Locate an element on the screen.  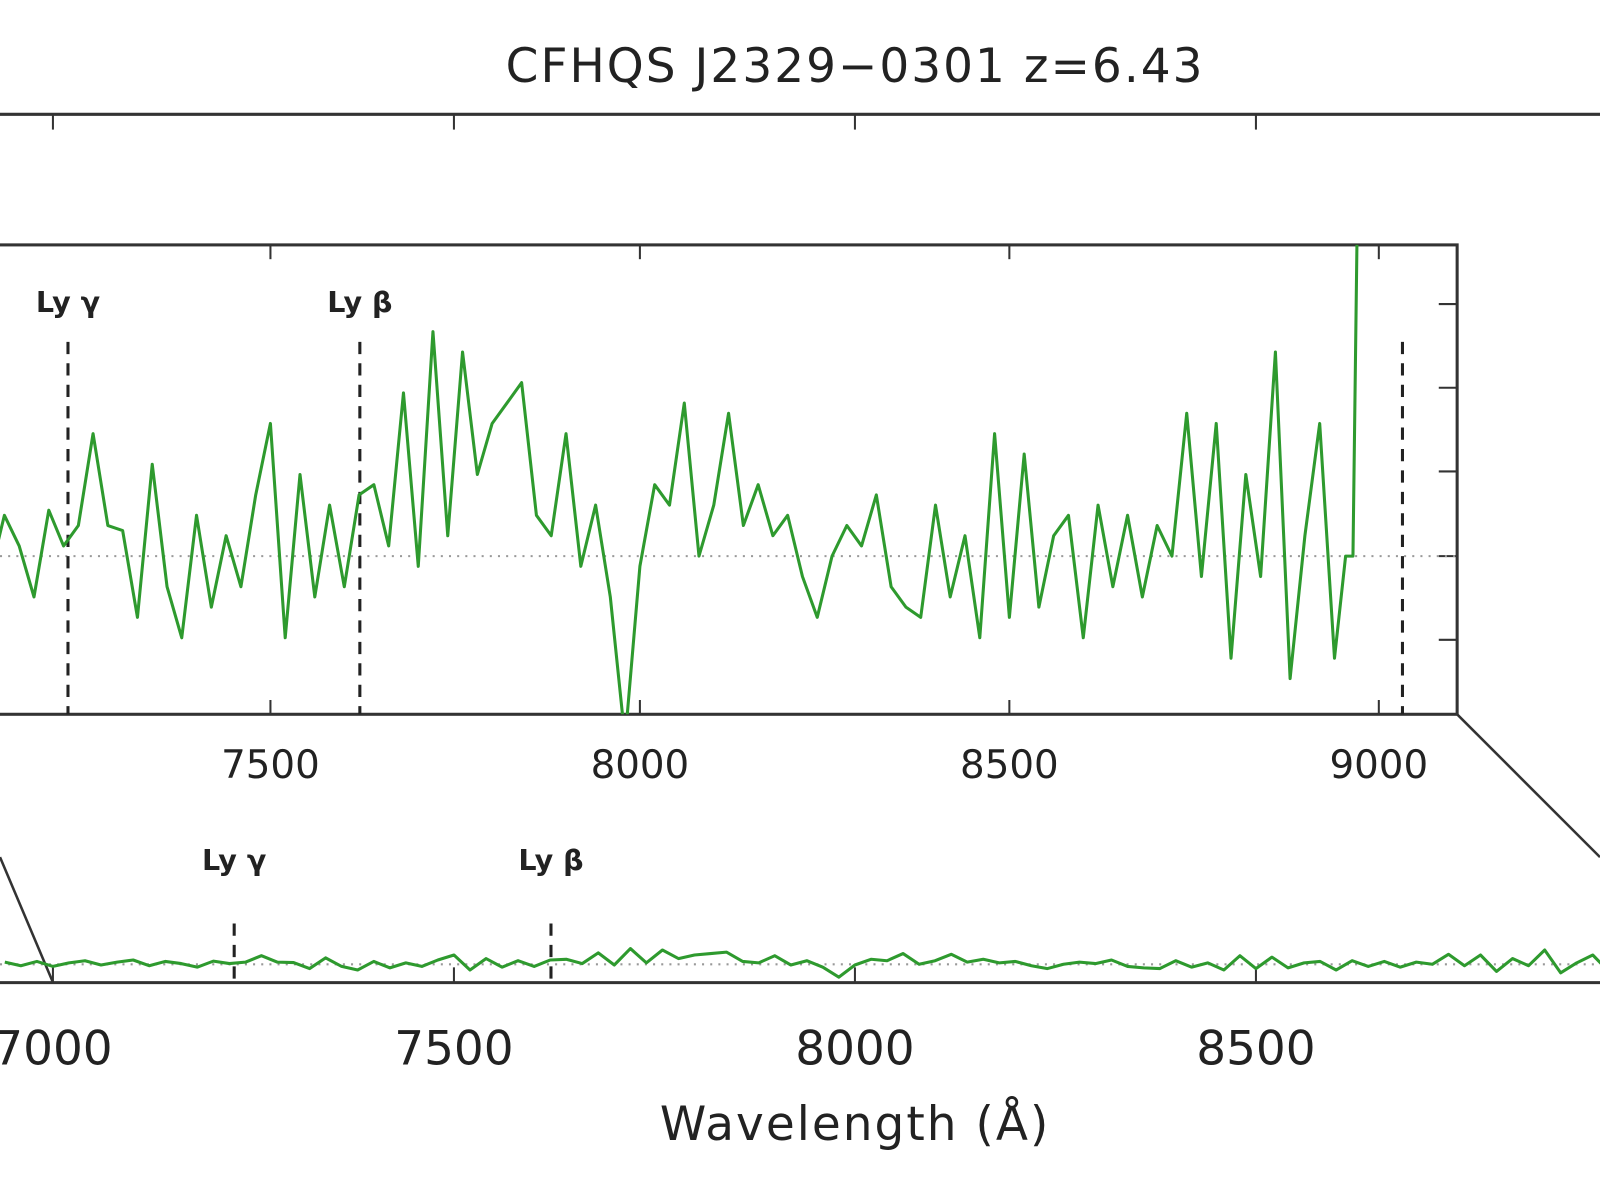
x-axis-label: Wavelength (Å) is located at coordinates (855, 1124).